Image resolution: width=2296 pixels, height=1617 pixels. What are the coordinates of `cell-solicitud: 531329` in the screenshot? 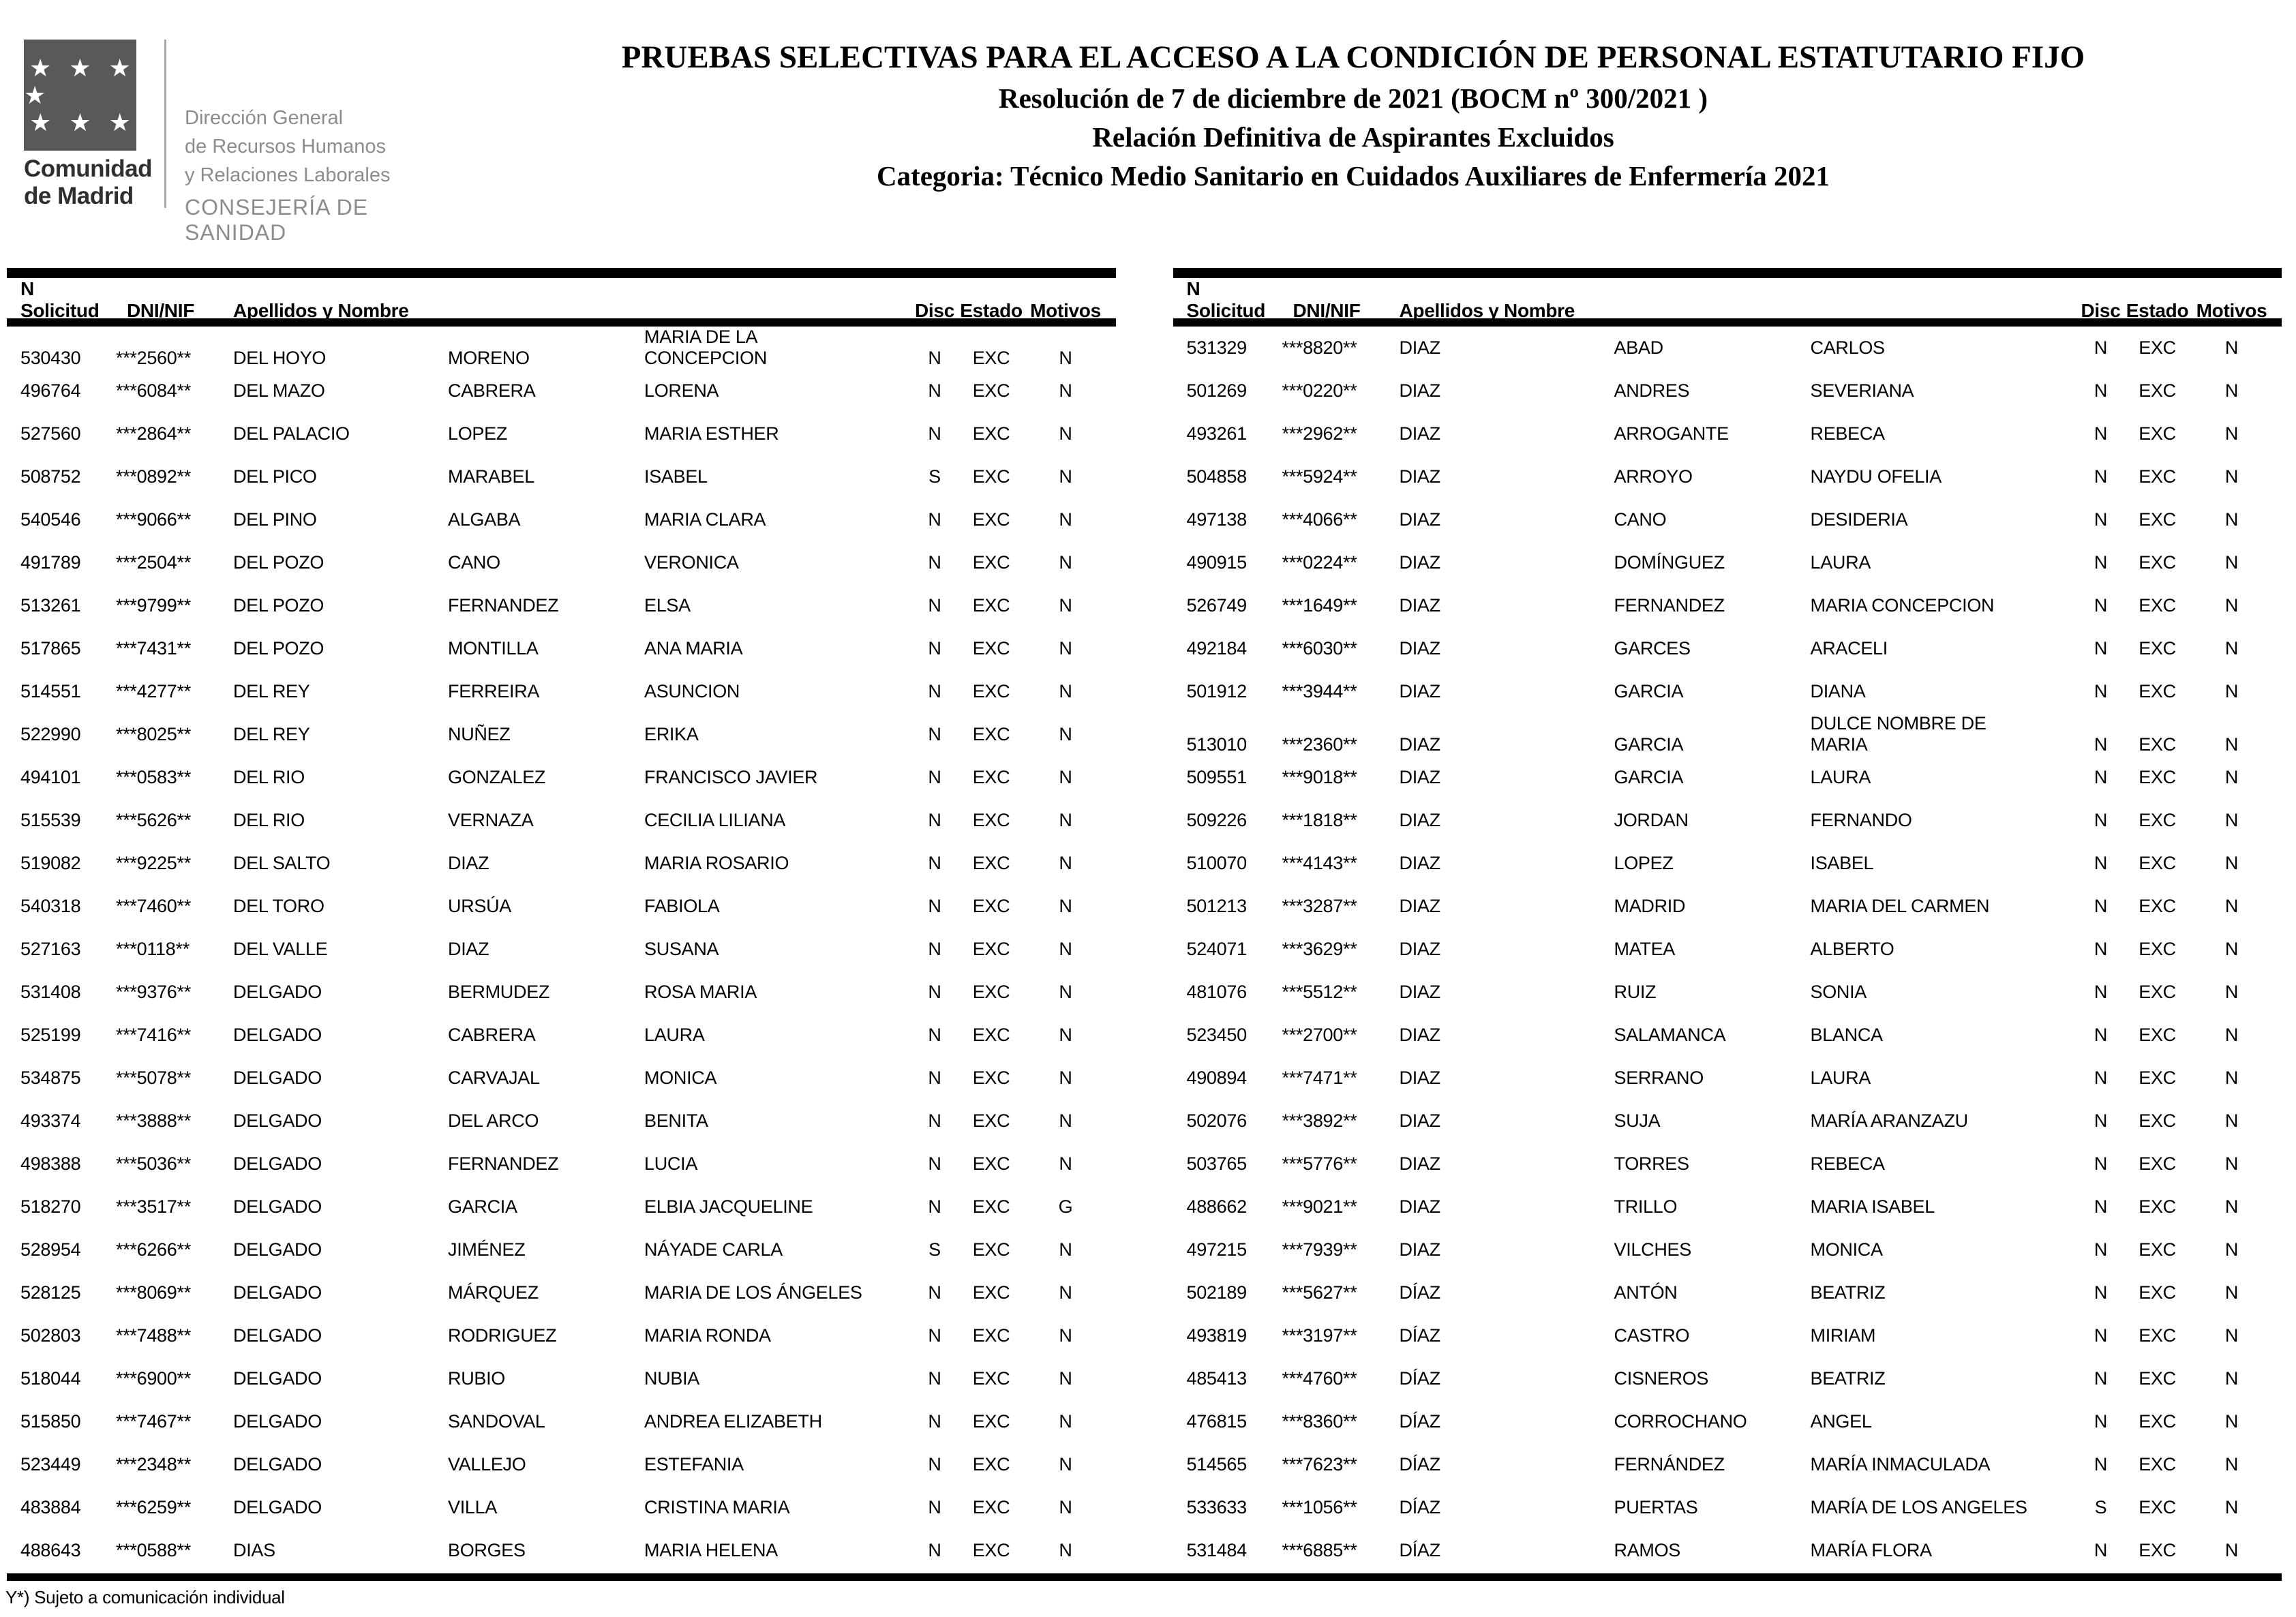 It's located at (1217, 347).